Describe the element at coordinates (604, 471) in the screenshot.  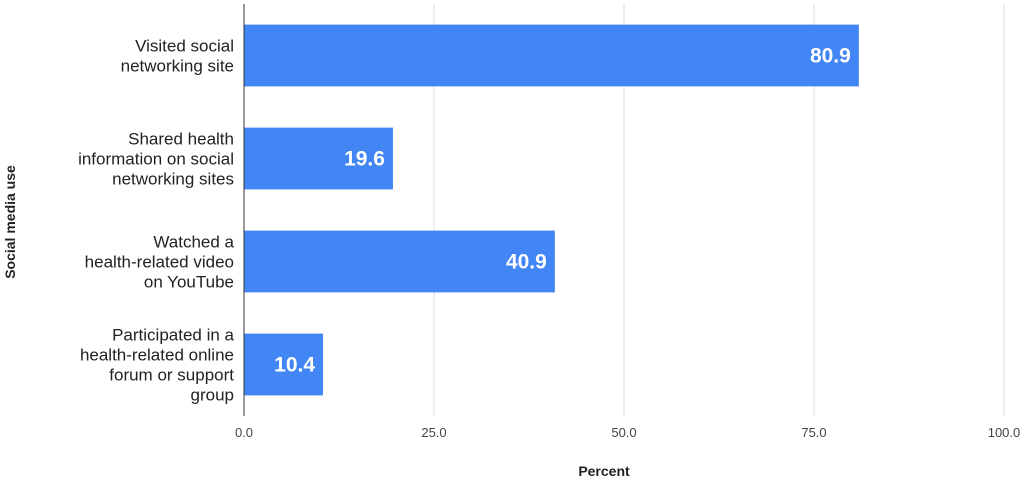
I see `x-axis-title: Percent` at that location.